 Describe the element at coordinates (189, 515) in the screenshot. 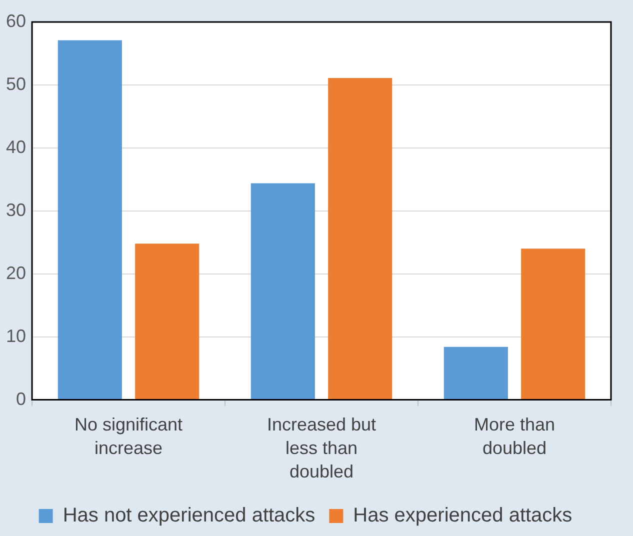

I see `legend-label: Has not experienced attacks` at that location.